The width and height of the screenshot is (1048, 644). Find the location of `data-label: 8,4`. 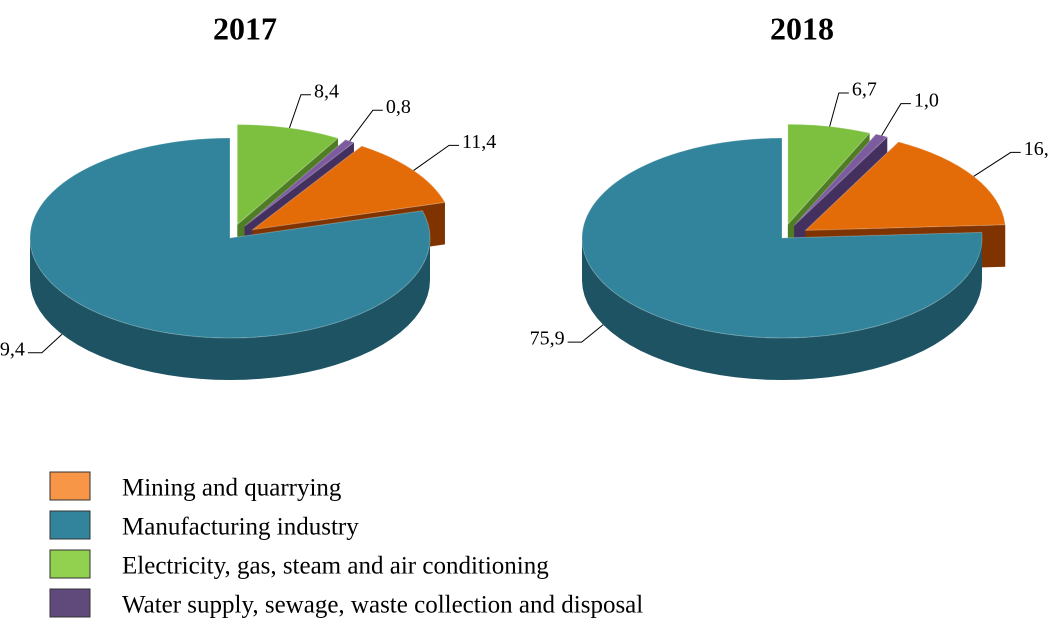

data-label: 8,4 is located at coordinates (326, 91).